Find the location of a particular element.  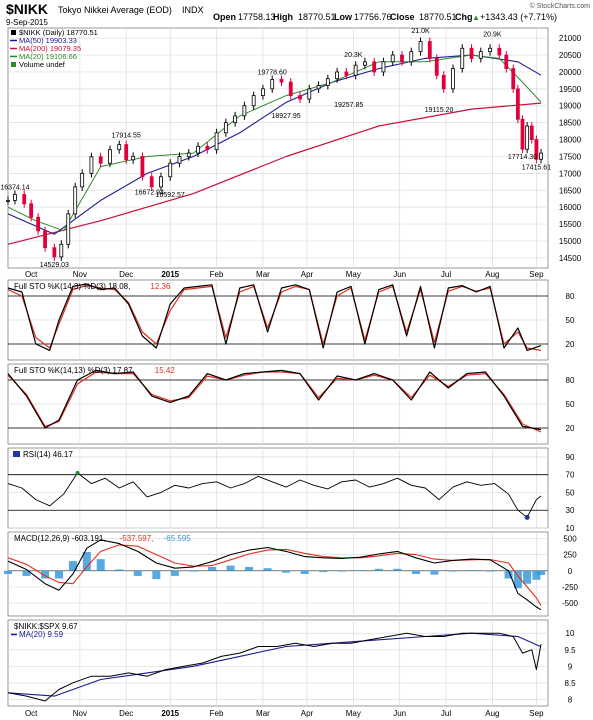

price-annotation: 21.0K is located at coordinates (420, 31).